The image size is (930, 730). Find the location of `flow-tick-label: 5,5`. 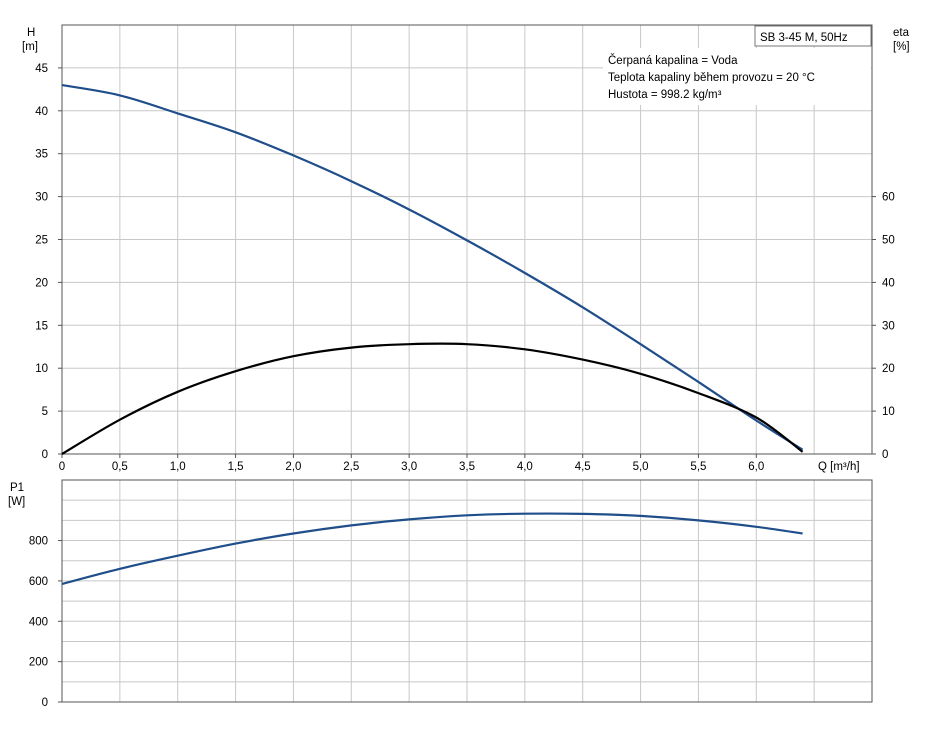

flow-tick-label: 5,5 is located at coordinates (698, 467).